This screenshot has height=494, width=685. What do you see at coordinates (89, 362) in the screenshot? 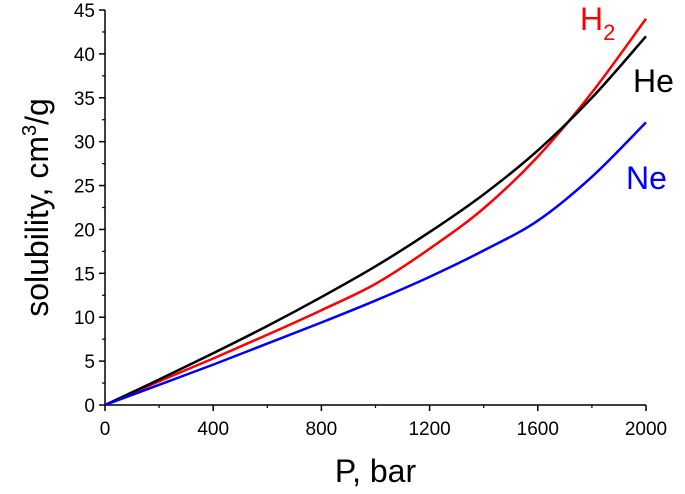
I see `y-tick-label: 5` at bounding box center [89, 362].